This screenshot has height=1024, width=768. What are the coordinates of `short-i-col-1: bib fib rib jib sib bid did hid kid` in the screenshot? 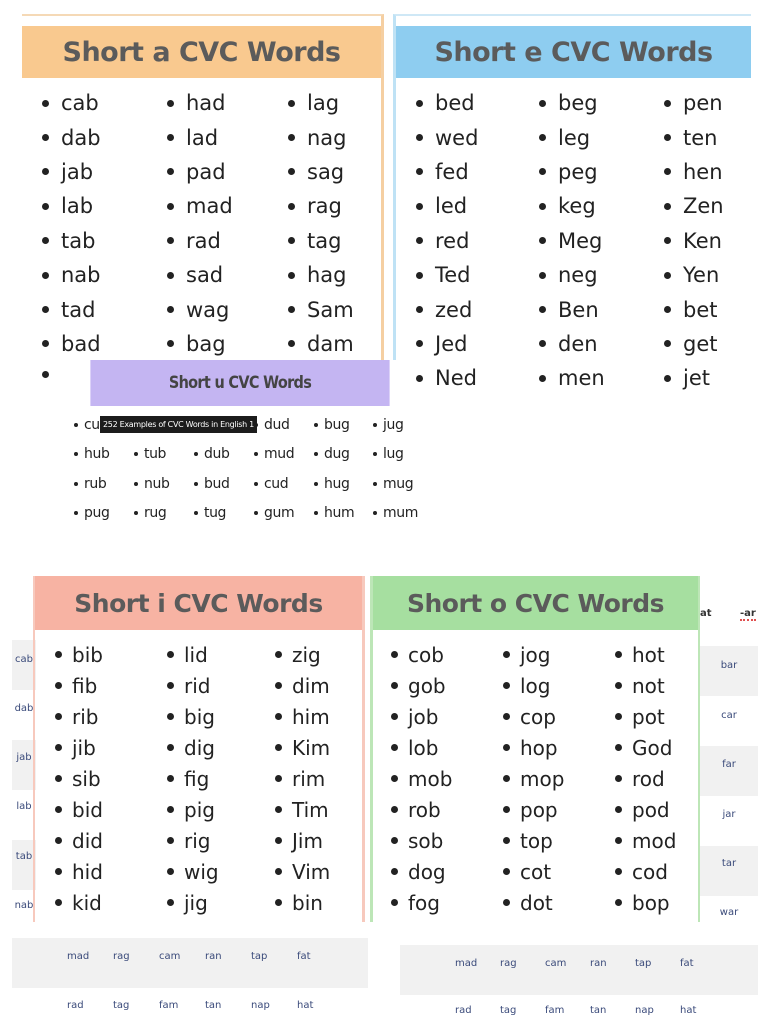 It's located at (79, 778).